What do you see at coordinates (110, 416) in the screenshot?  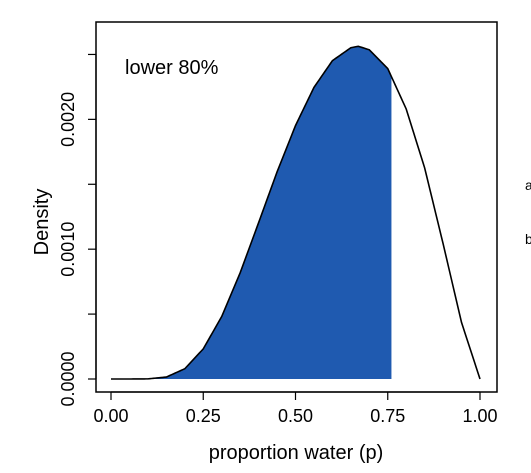 I see `x-tick-label: 0.00` at bounding box center [110, 416].